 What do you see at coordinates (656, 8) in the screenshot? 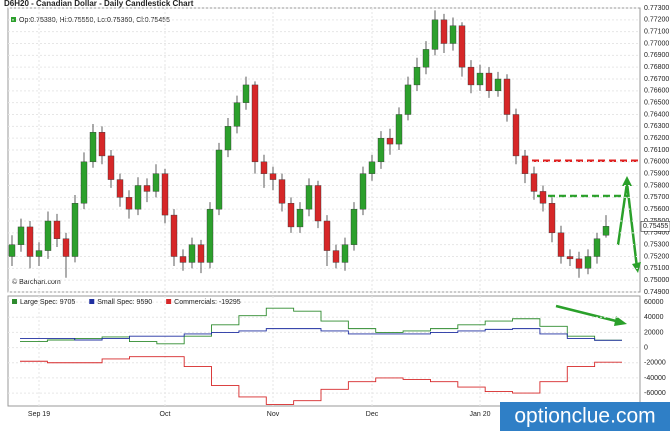
I see `y-tick-label: 0.77300` at bounding box center [656, 8].